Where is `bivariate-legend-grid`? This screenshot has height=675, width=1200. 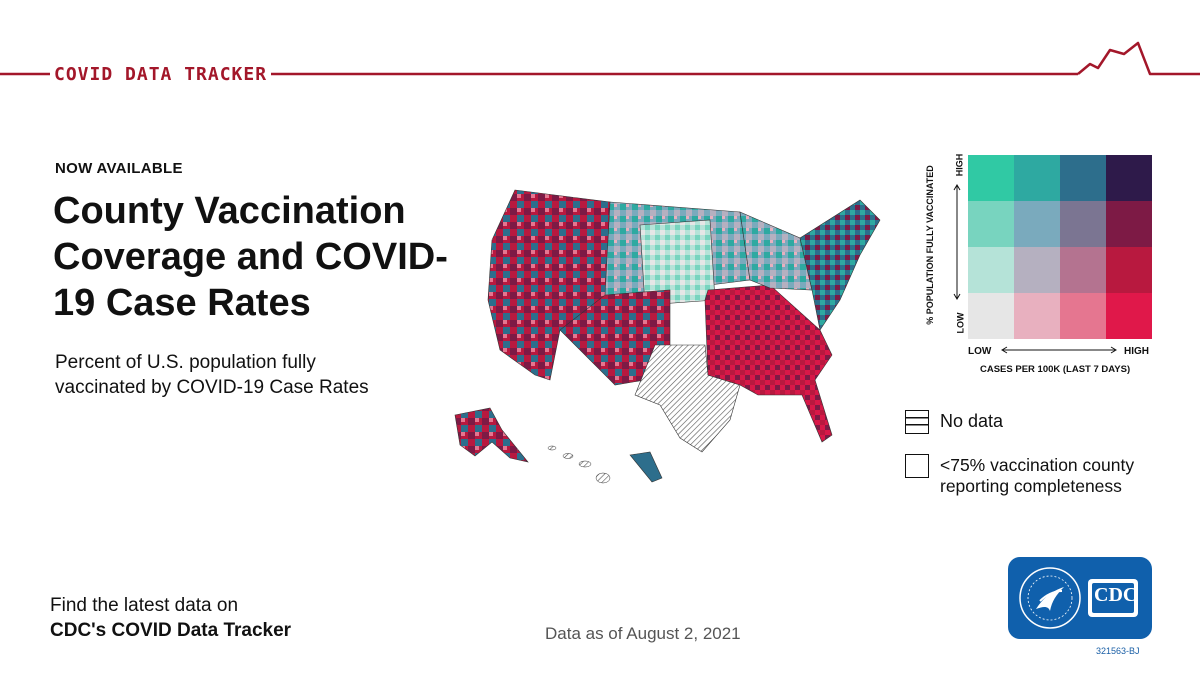
bivariate-legend-grid is located at coordinates (1060, 247).